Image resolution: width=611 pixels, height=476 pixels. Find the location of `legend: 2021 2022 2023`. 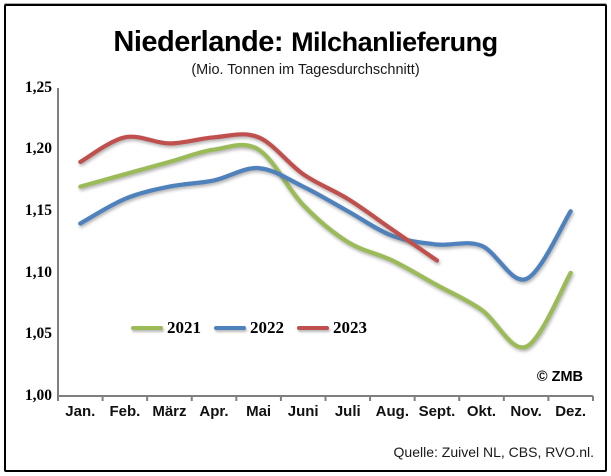

legend: 2021 2022 2023 is located at coordinates (249, 328).